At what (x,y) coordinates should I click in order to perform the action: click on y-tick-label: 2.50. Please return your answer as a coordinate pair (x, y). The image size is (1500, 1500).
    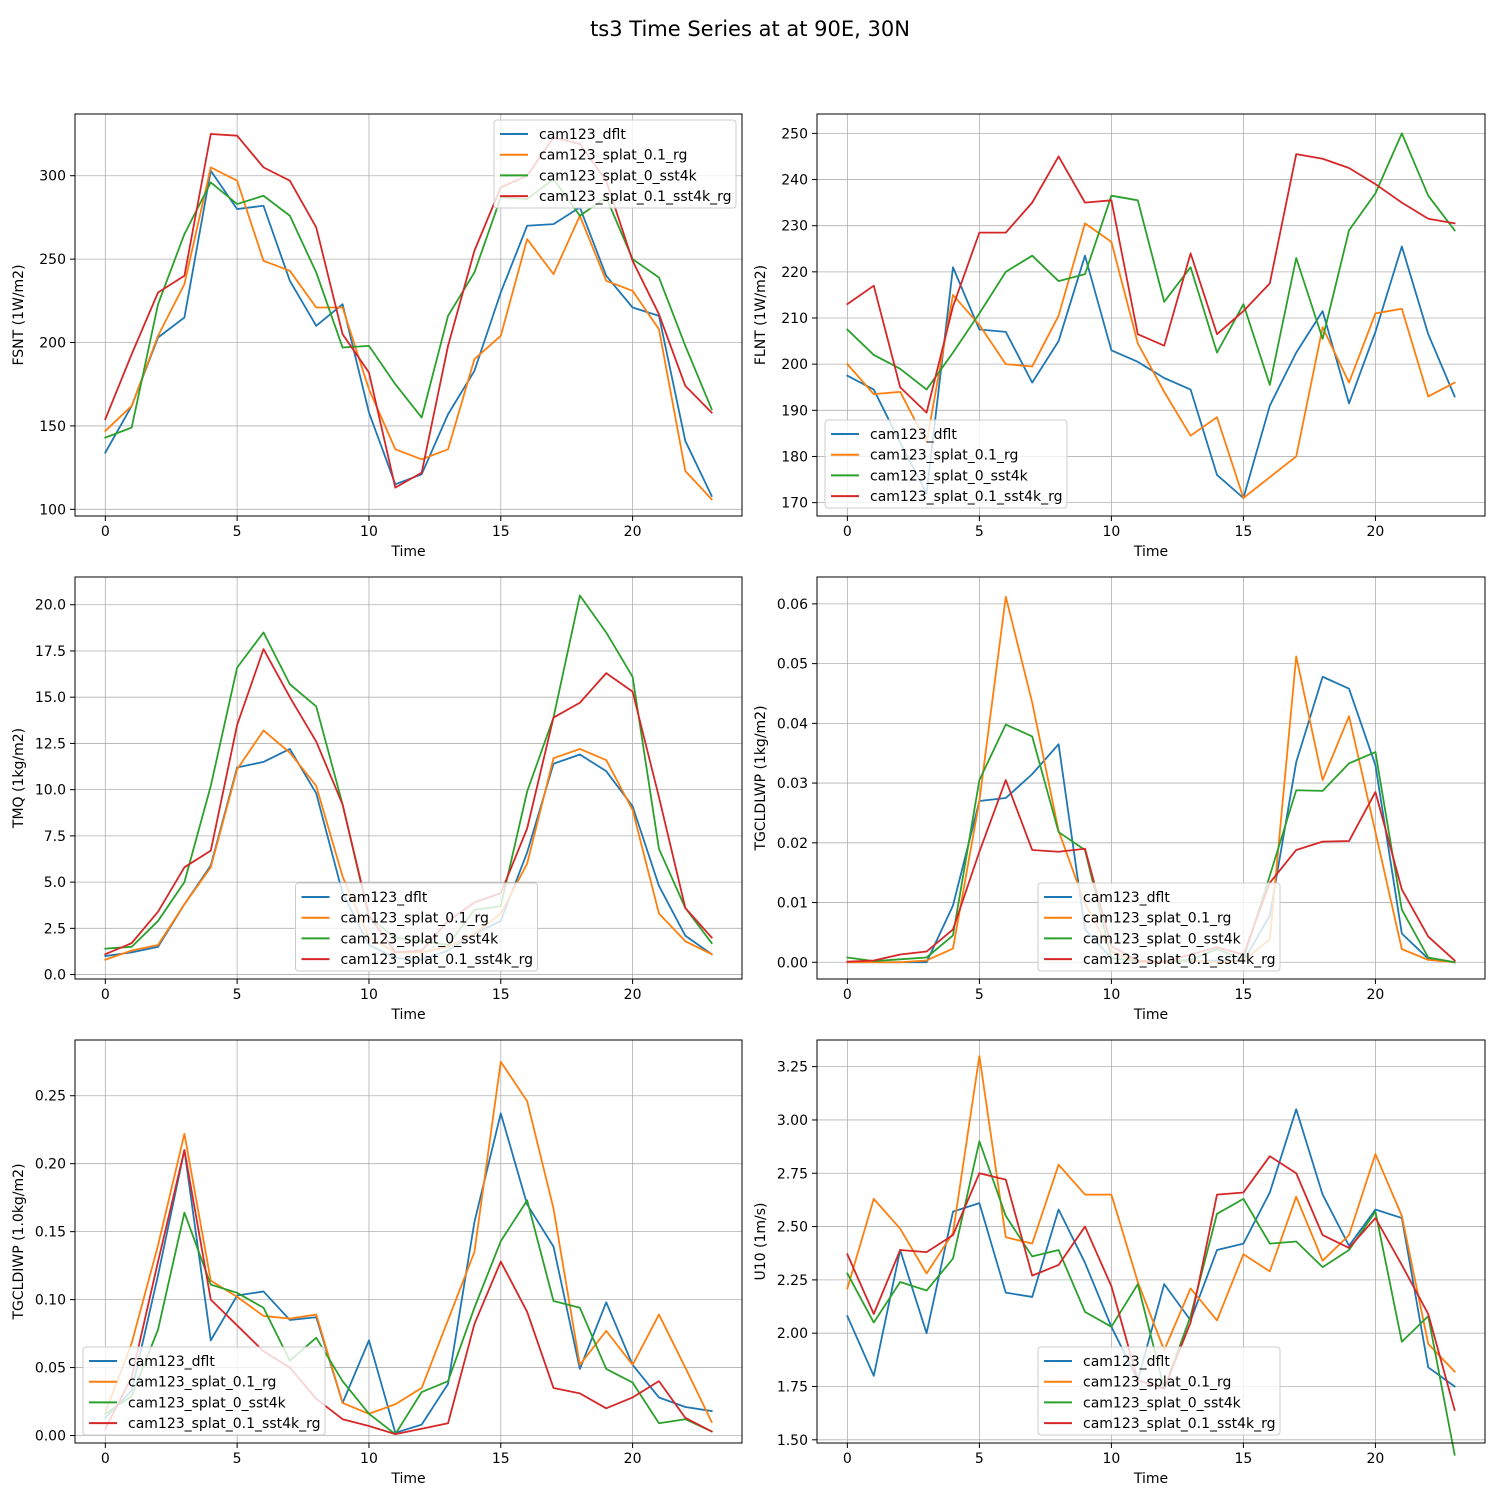
    Looking at the image, I should click on (792, 1228).